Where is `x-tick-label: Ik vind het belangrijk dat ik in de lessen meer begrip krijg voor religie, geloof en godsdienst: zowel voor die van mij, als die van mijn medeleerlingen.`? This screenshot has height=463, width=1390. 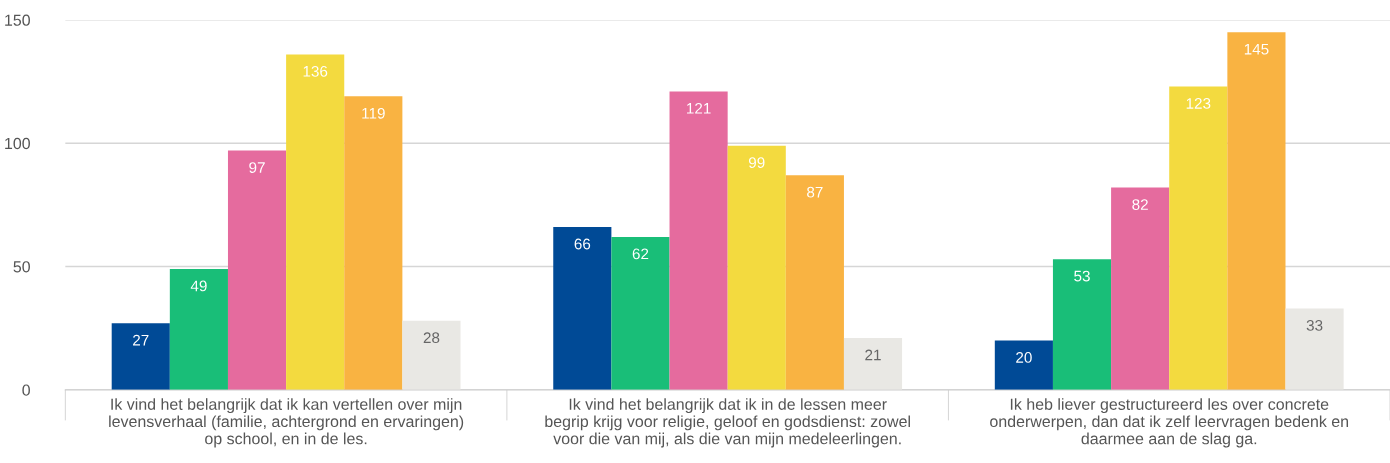 x-tick-label: Ik vind het belangrijk dat ik in de lessen meer begrip krijg voor religie, geloof en godsdienst: zowel voor die van mij, als die van mijn medeleerlingen. is located at coordinates (727, 423).